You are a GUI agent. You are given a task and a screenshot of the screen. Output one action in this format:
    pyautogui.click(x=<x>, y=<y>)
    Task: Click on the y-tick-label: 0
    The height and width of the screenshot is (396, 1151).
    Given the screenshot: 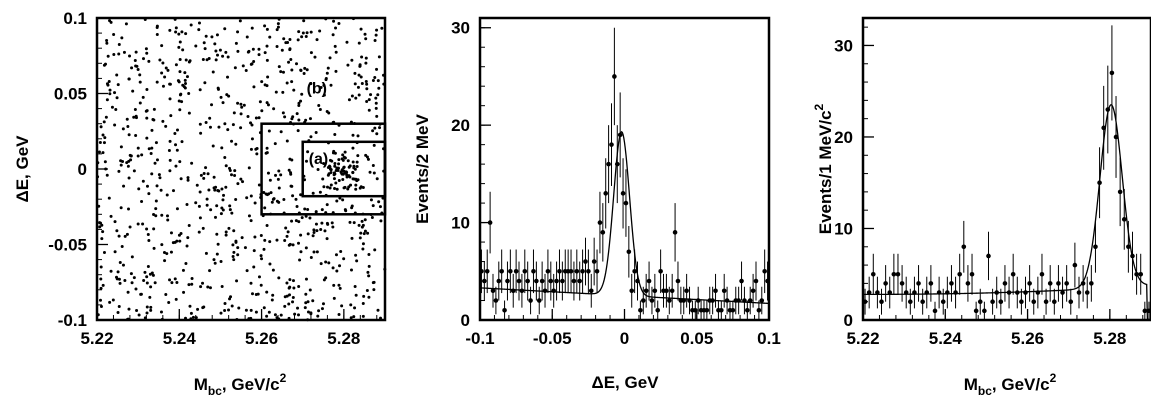 What is the action you would take?
    pyautogui.click(x=848, y=320)
    